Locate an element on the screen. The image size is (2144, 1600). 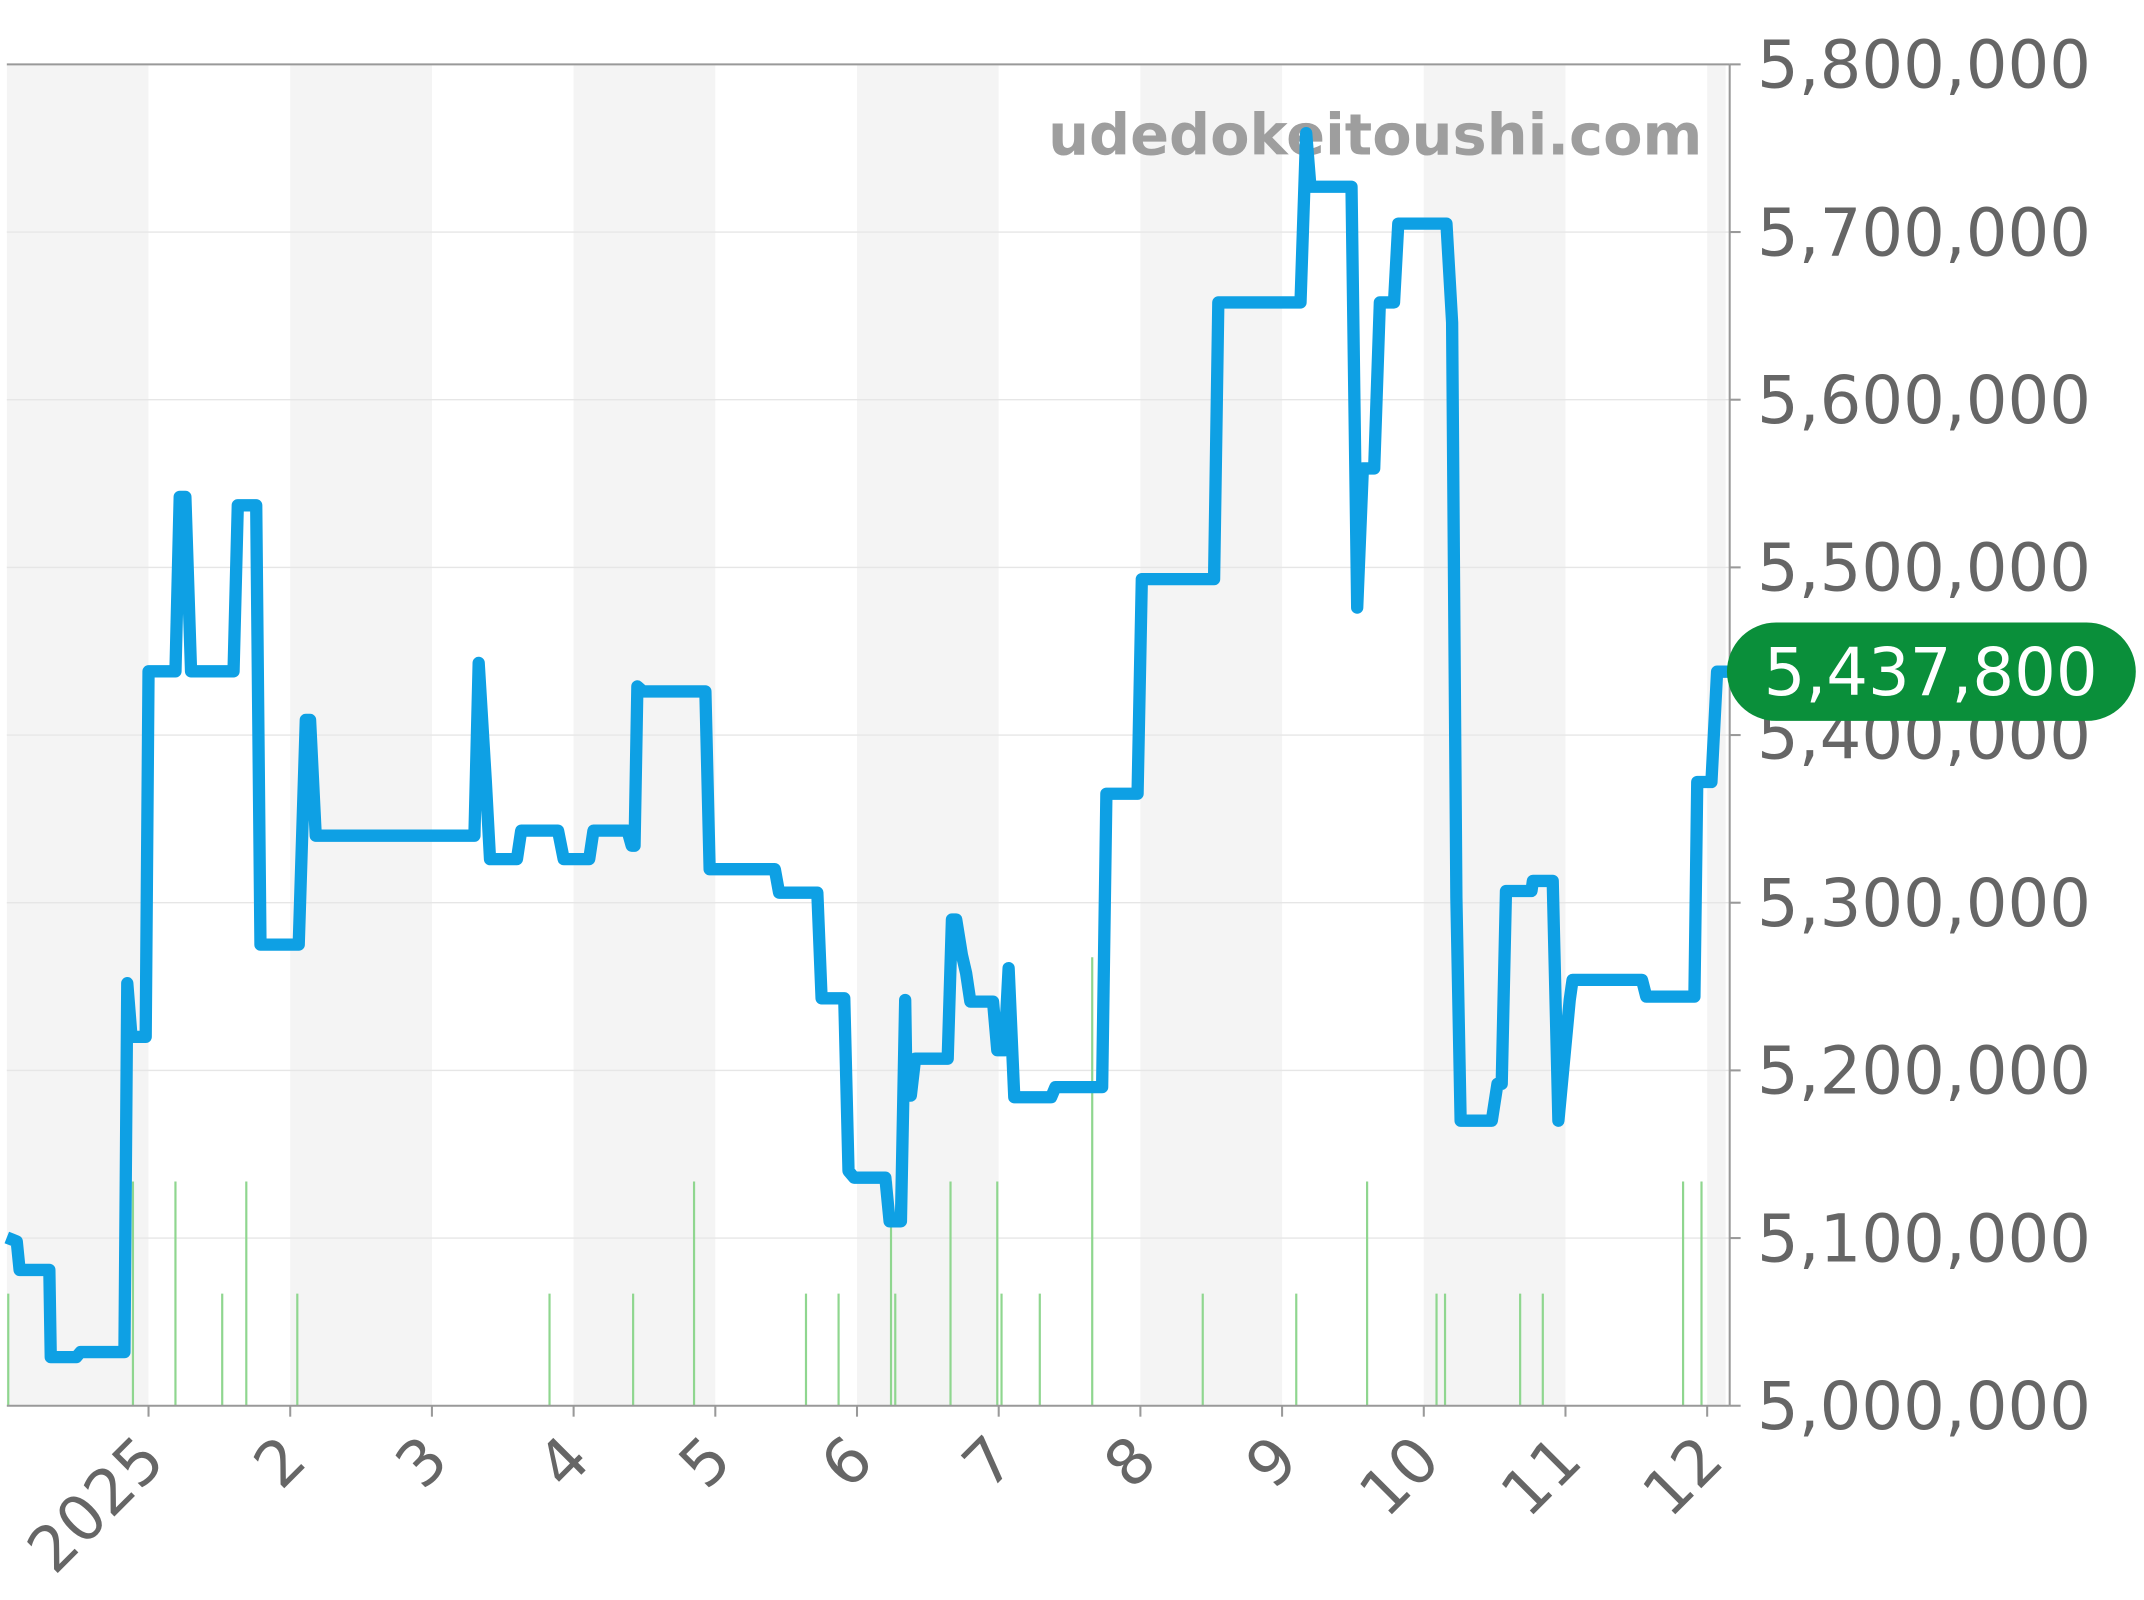
y-tick-label: 5,700,000 is located at coordinates (1924, 233).